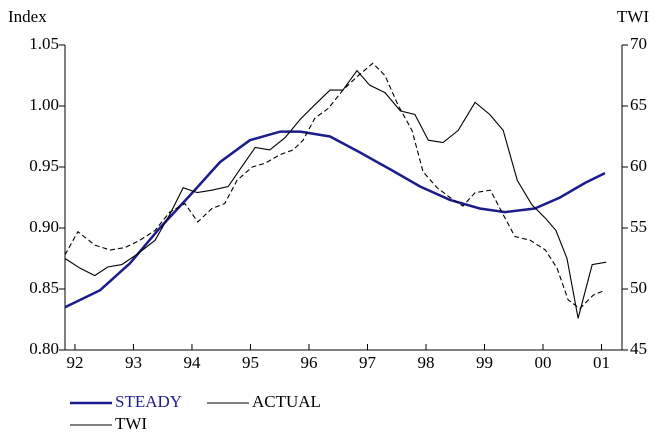  I want to click on y2-tick-label: 65, so click(638, 104).